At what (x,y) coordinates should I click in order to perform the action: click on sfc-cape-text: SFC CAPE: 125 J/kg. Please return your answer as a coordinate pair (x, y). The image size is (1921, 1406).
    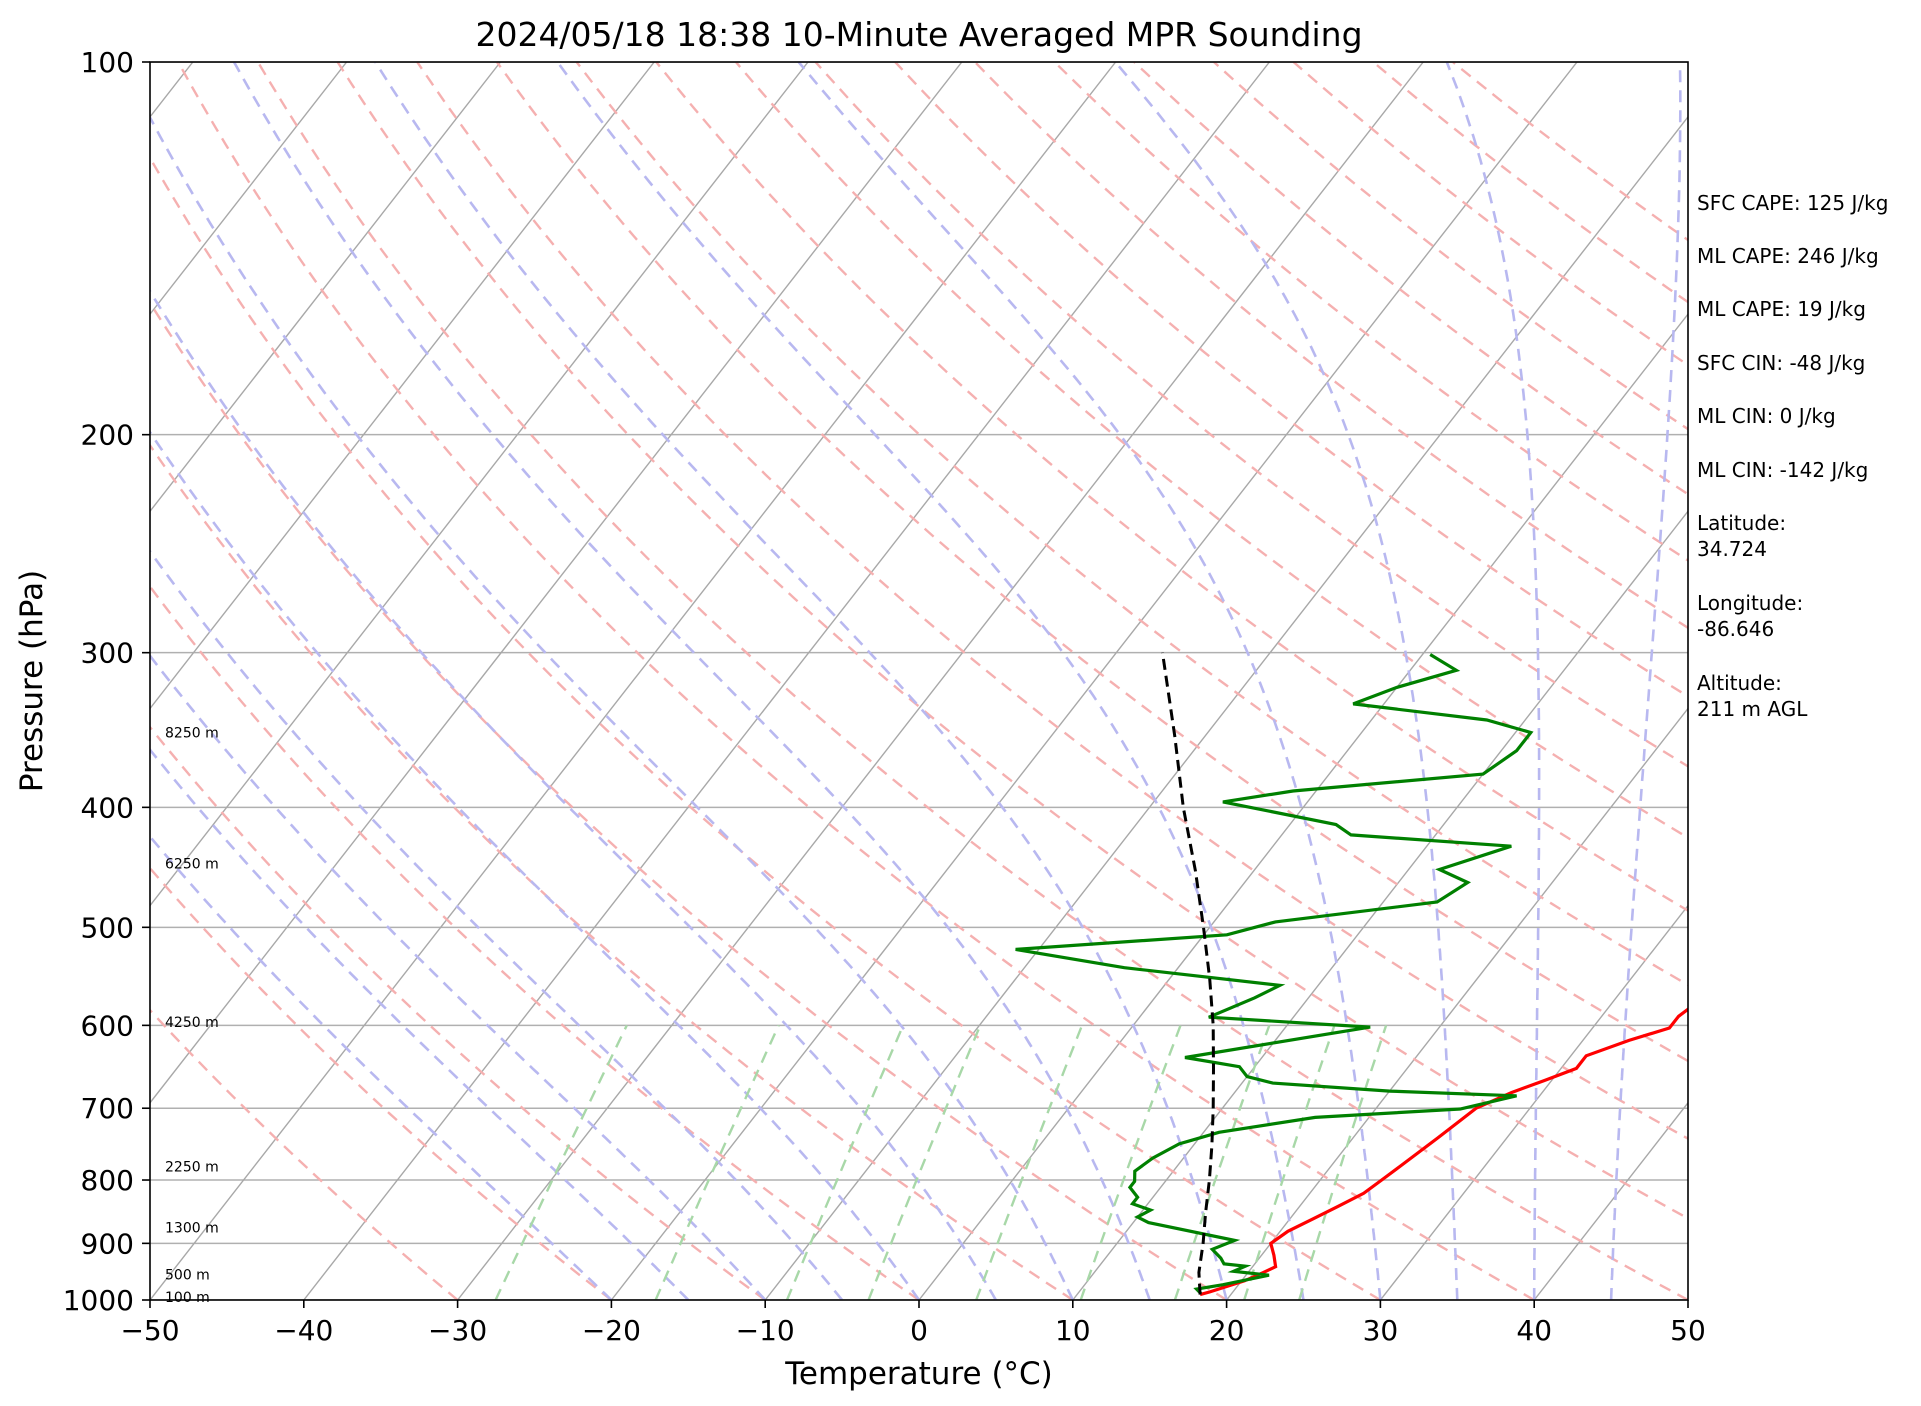
    Looking at the image, I should click on (1792, 203).